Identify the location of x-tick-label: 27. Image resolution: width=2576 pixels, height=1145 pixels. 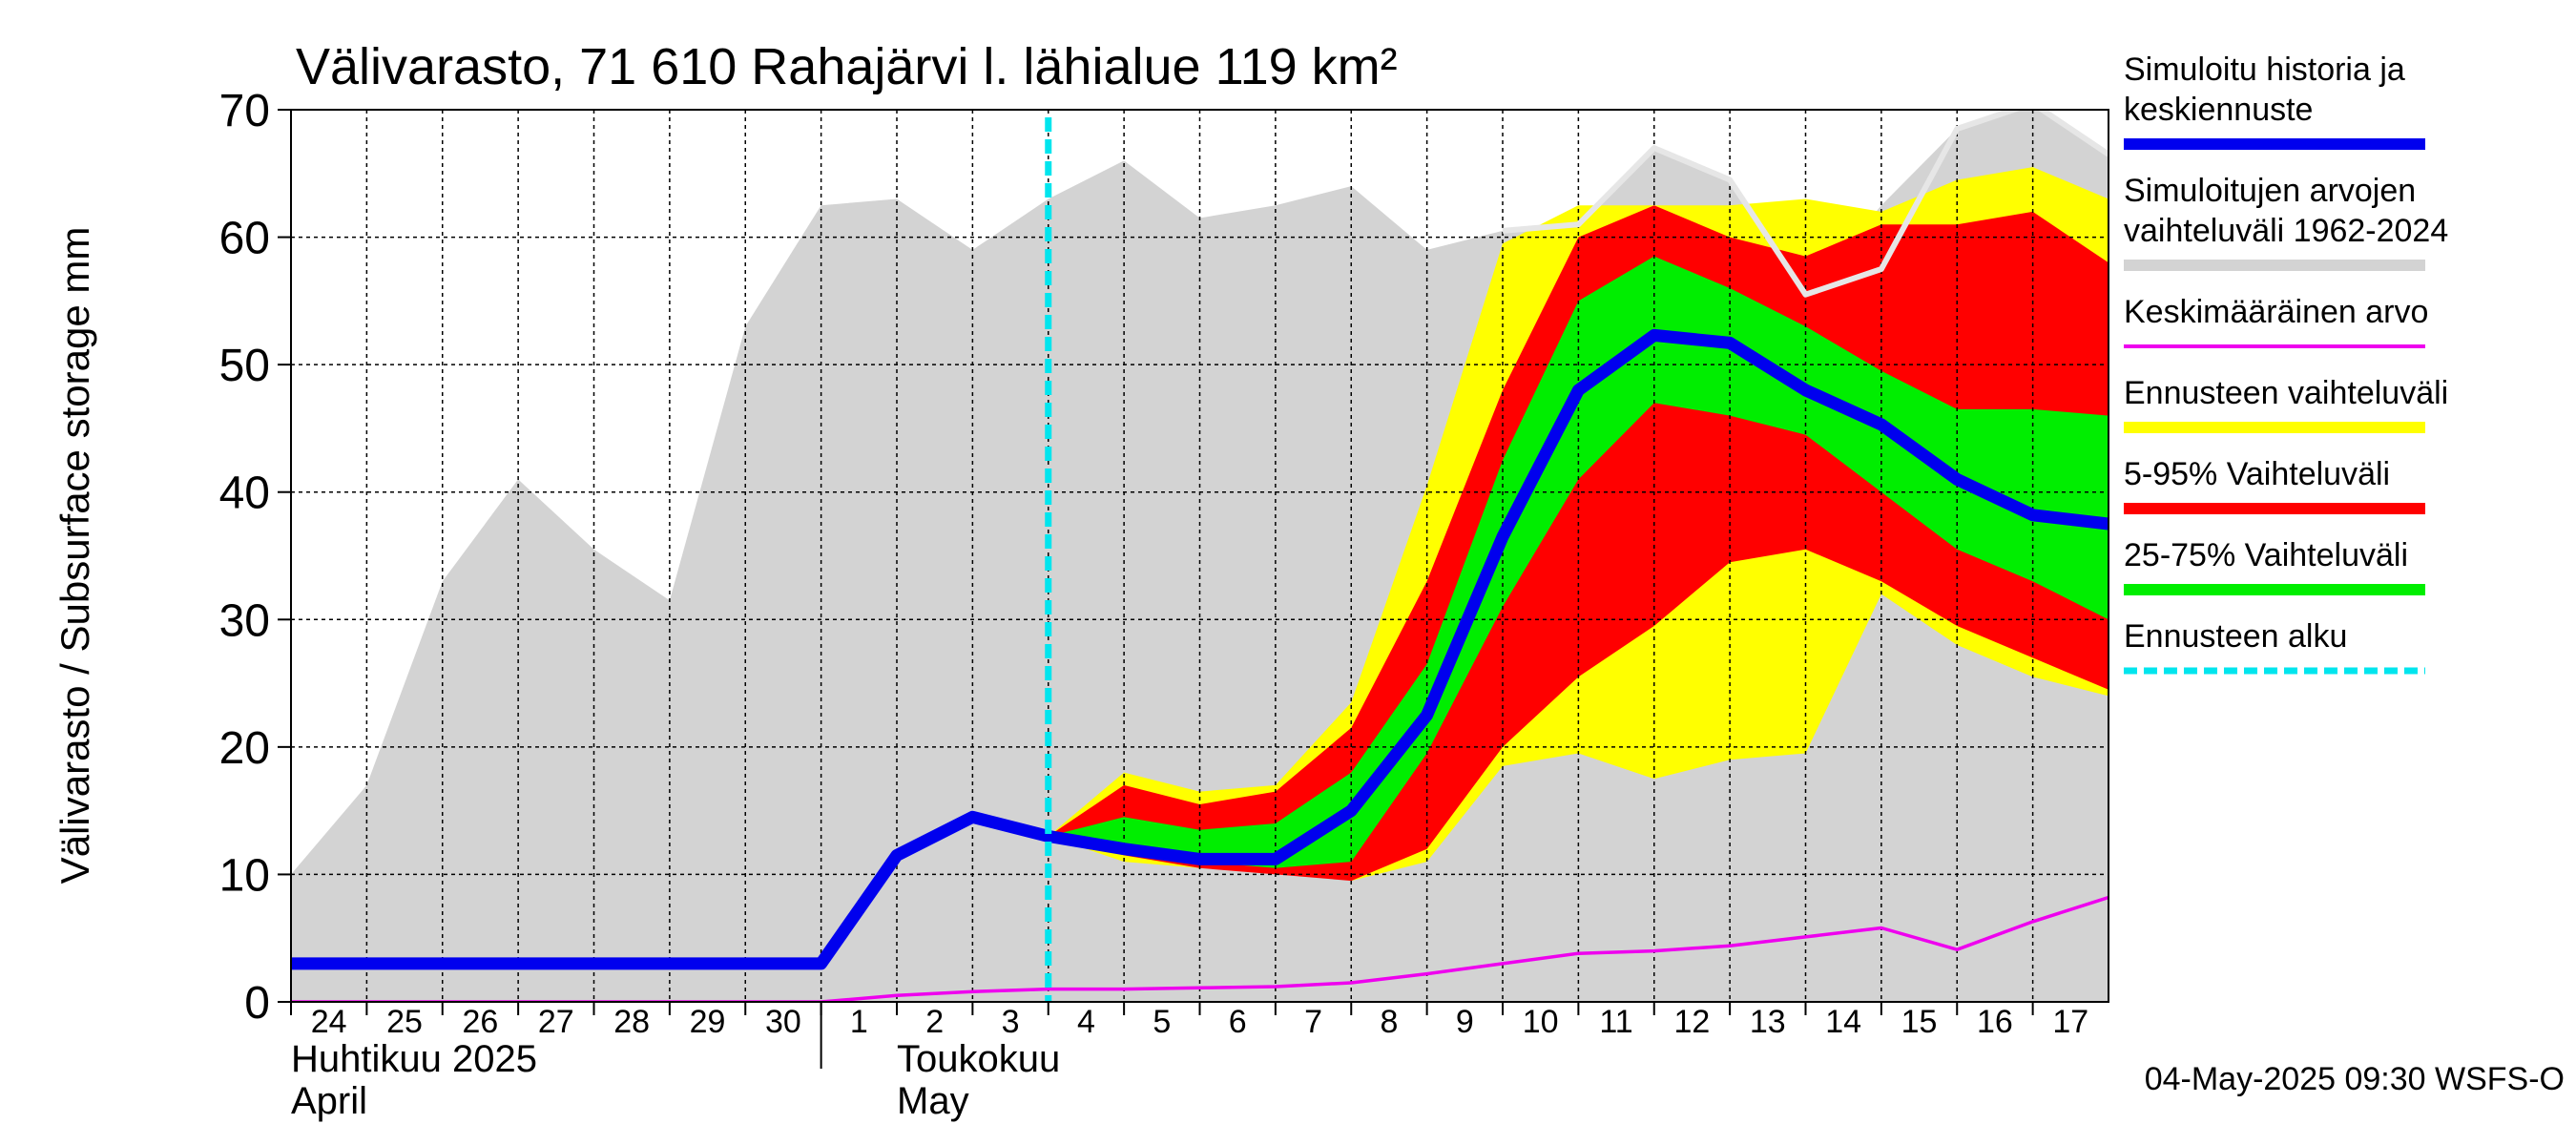
(556, 1022).